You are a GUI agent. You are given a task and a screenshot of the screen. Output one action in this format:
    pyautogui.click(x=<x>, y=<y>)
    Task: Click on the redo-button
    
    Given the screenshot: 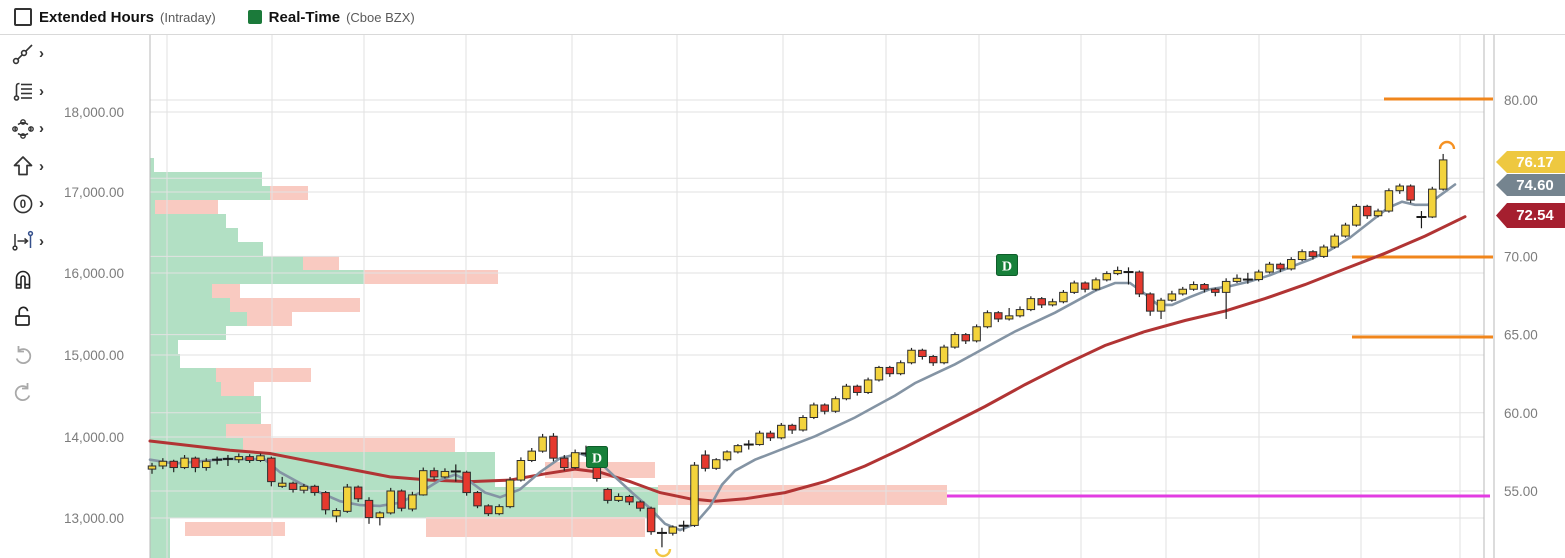 What is the action you would take?
    pyautogui.click(x=28, y=392)
    